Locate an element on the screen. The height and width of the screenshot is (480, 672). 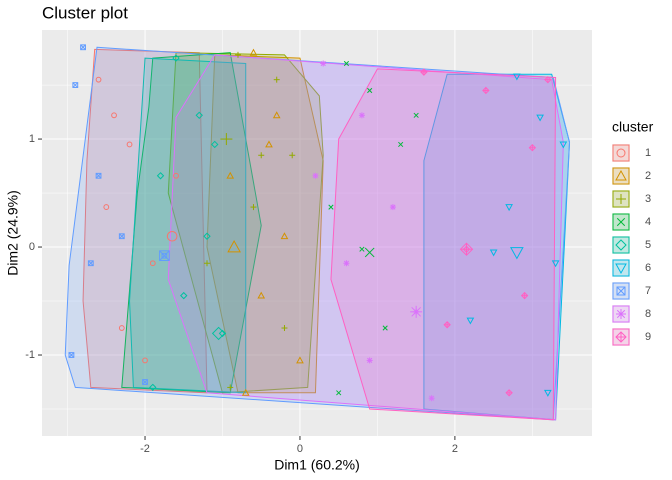
y-tick-label: 0 is located at coordinates (32, 247).